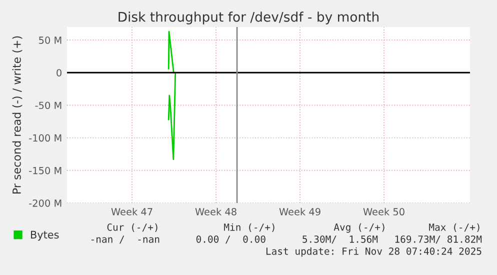 Image resolution: width=497 pixels, height=275 pixels. I want to click on text: Max (-/+), so click(454, 227).